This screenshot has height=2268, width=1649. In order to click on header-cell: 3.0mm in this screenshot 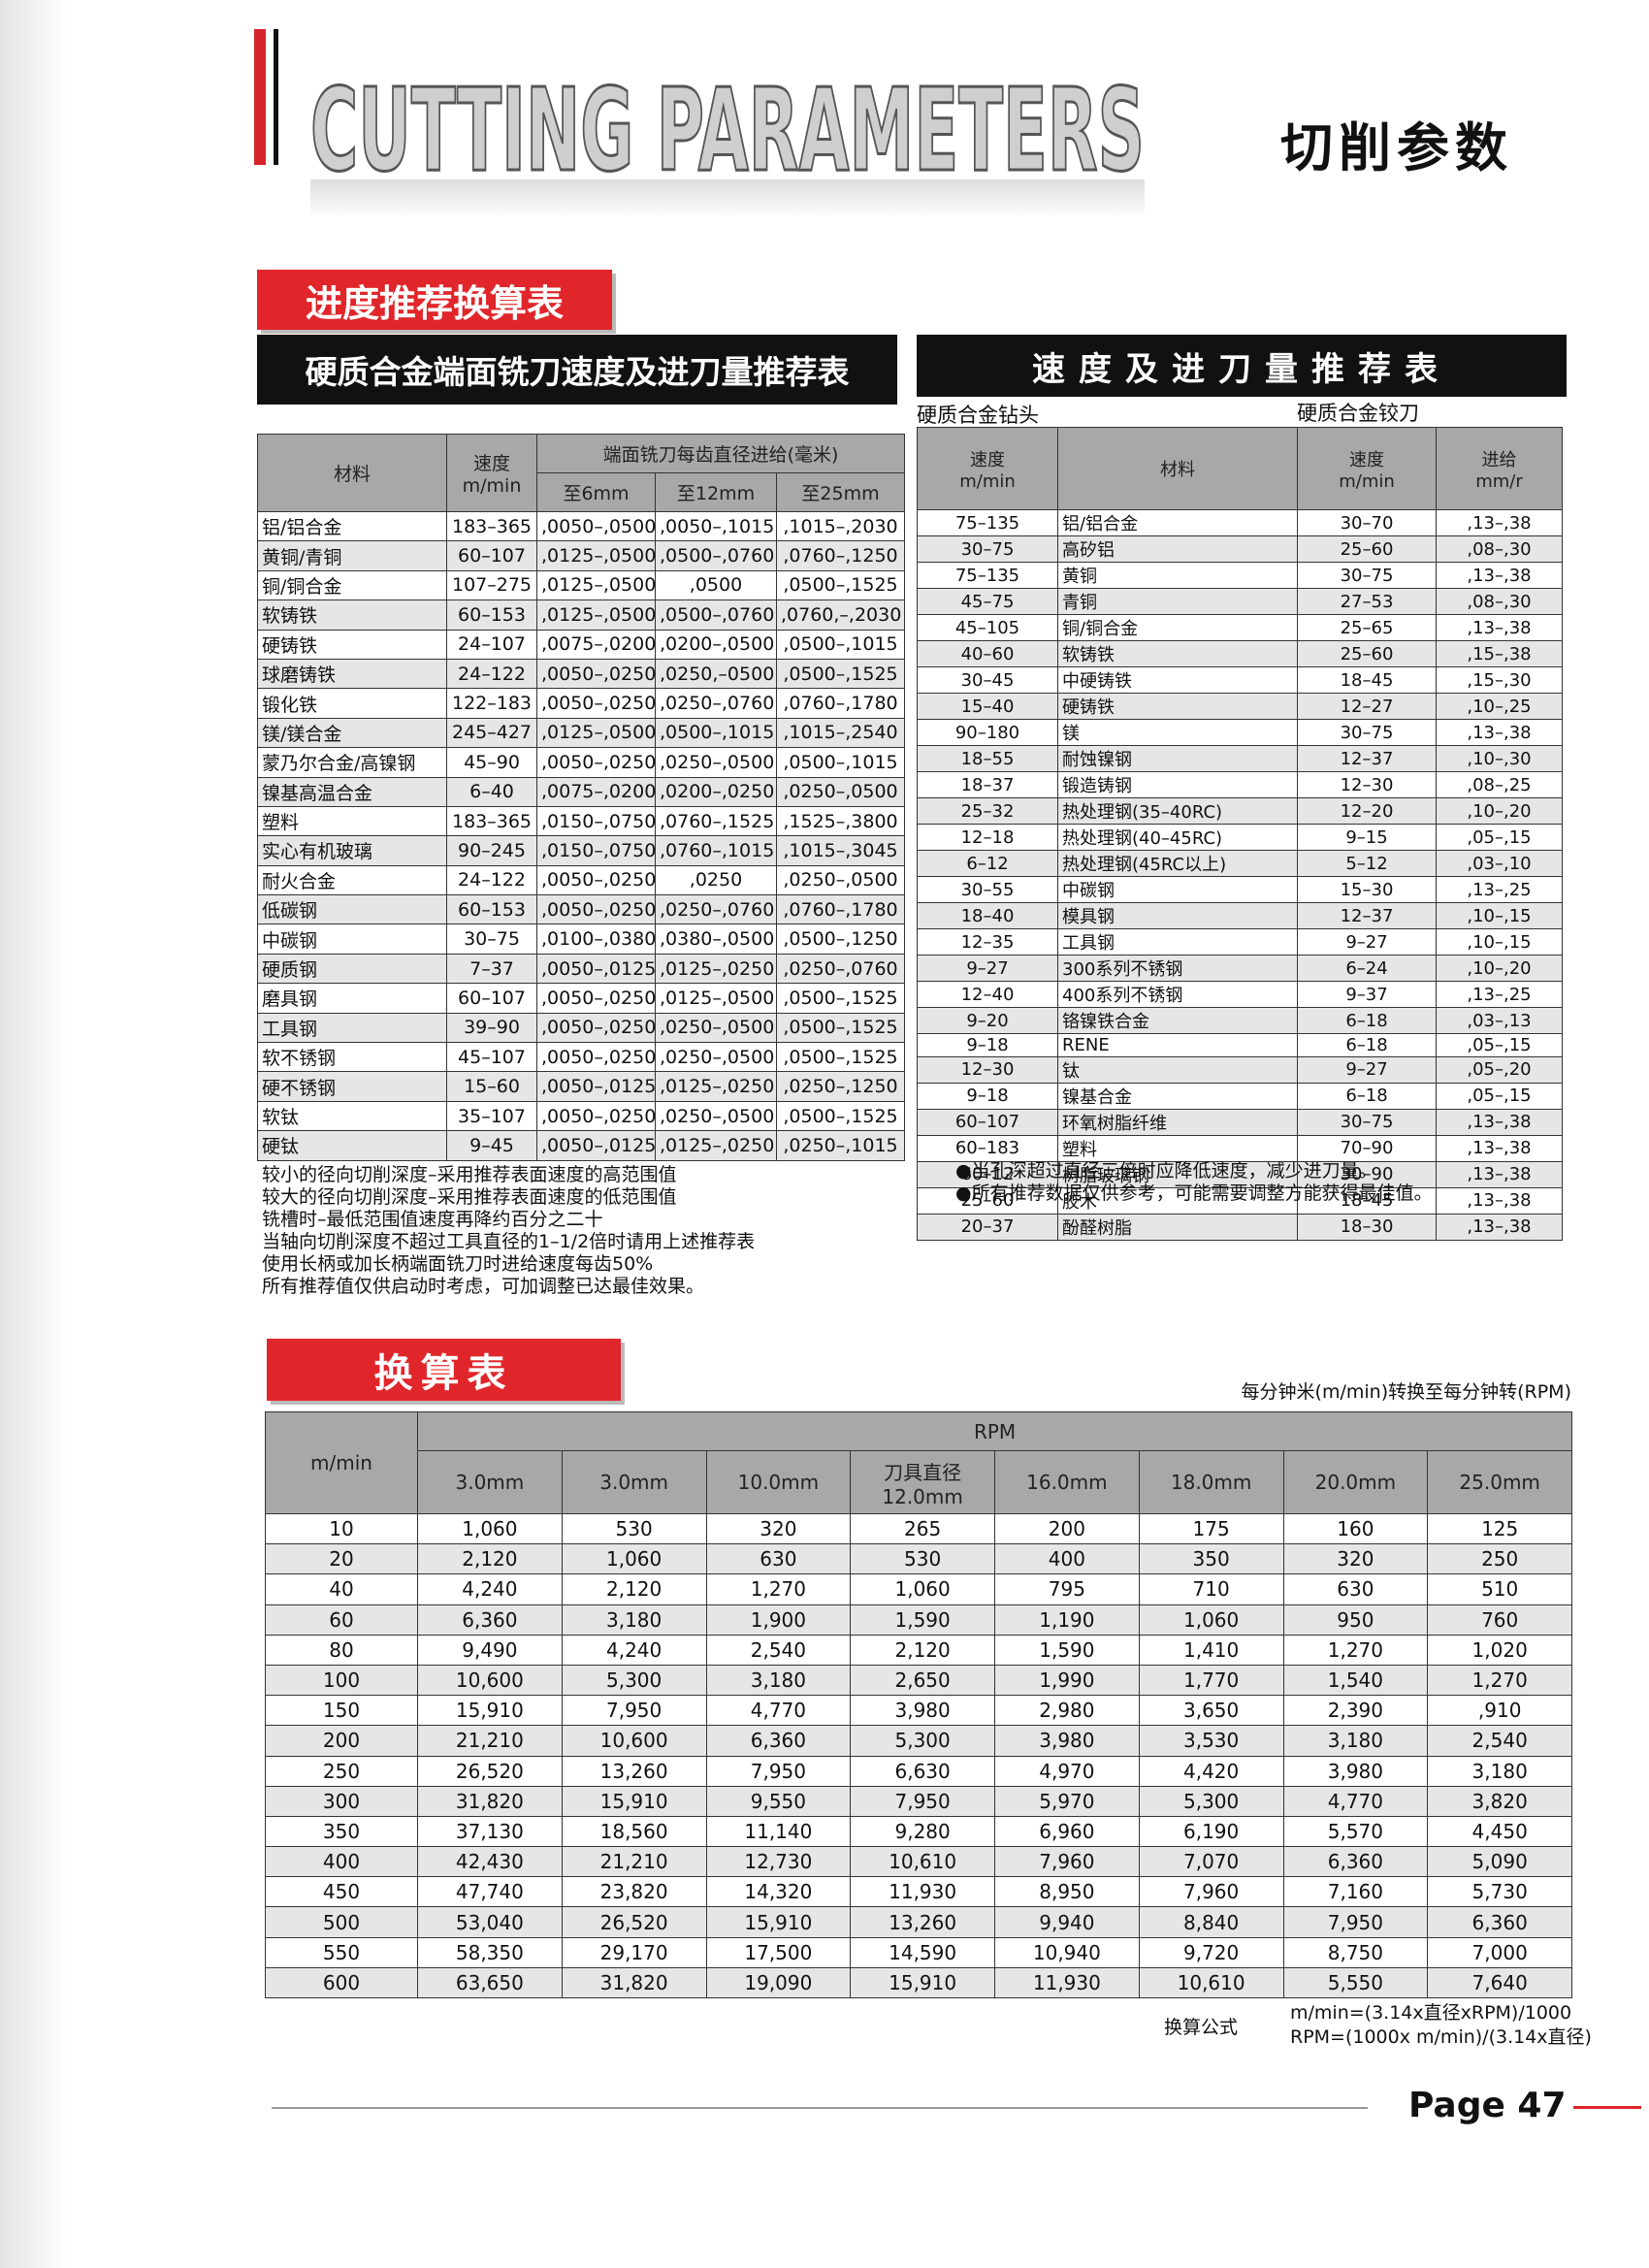, I will do `click(634, 1482)`.